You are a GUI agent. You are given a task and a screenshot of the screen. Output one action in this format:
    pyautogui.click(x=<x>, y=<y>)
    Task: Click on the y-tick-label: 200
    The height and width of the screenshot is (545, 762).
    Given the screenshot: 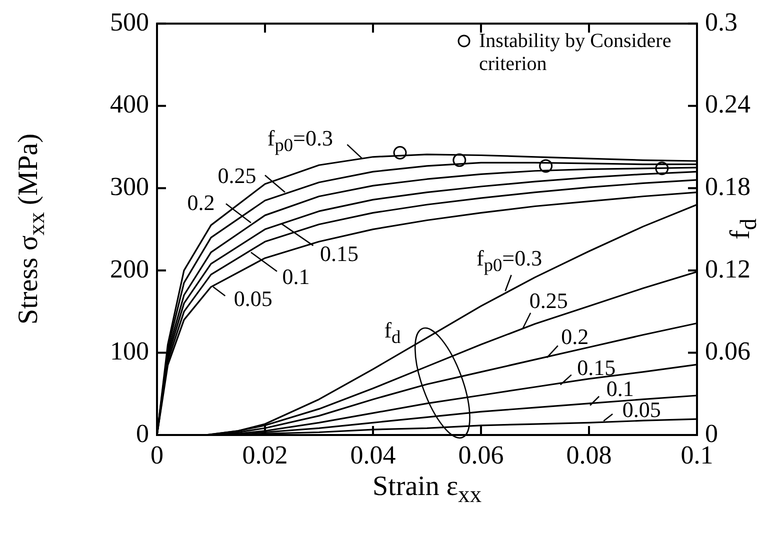 What is the action you would take?
    pyautogui.click(x=129, y=269)
    